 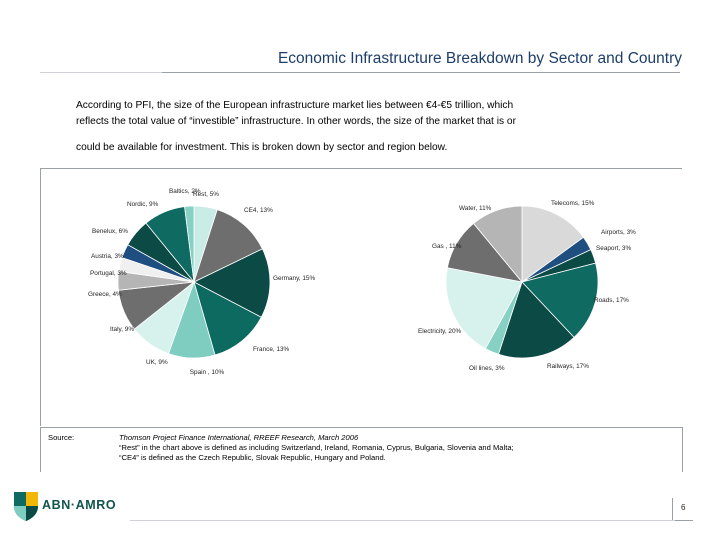 What do you see at coordinates (207, 372) in the screenshot?
I see `slice-label: Spain , 10%` at bounding box center [207, 372].